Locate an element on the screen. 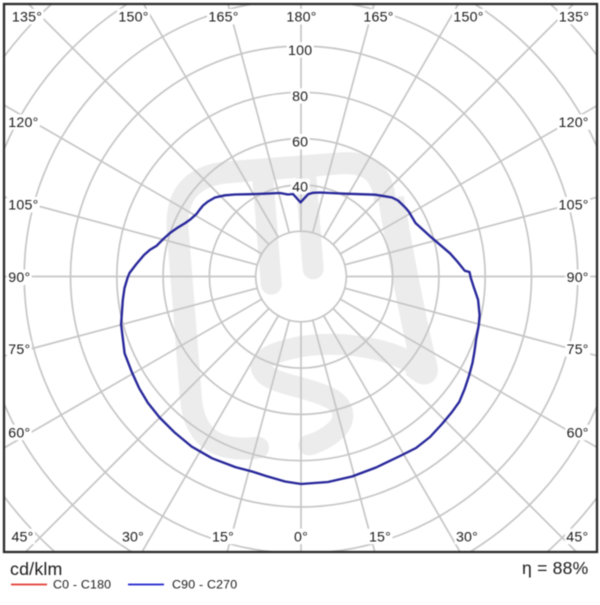  svg-text: C90 - C270 is located at coordinates (204, 585).